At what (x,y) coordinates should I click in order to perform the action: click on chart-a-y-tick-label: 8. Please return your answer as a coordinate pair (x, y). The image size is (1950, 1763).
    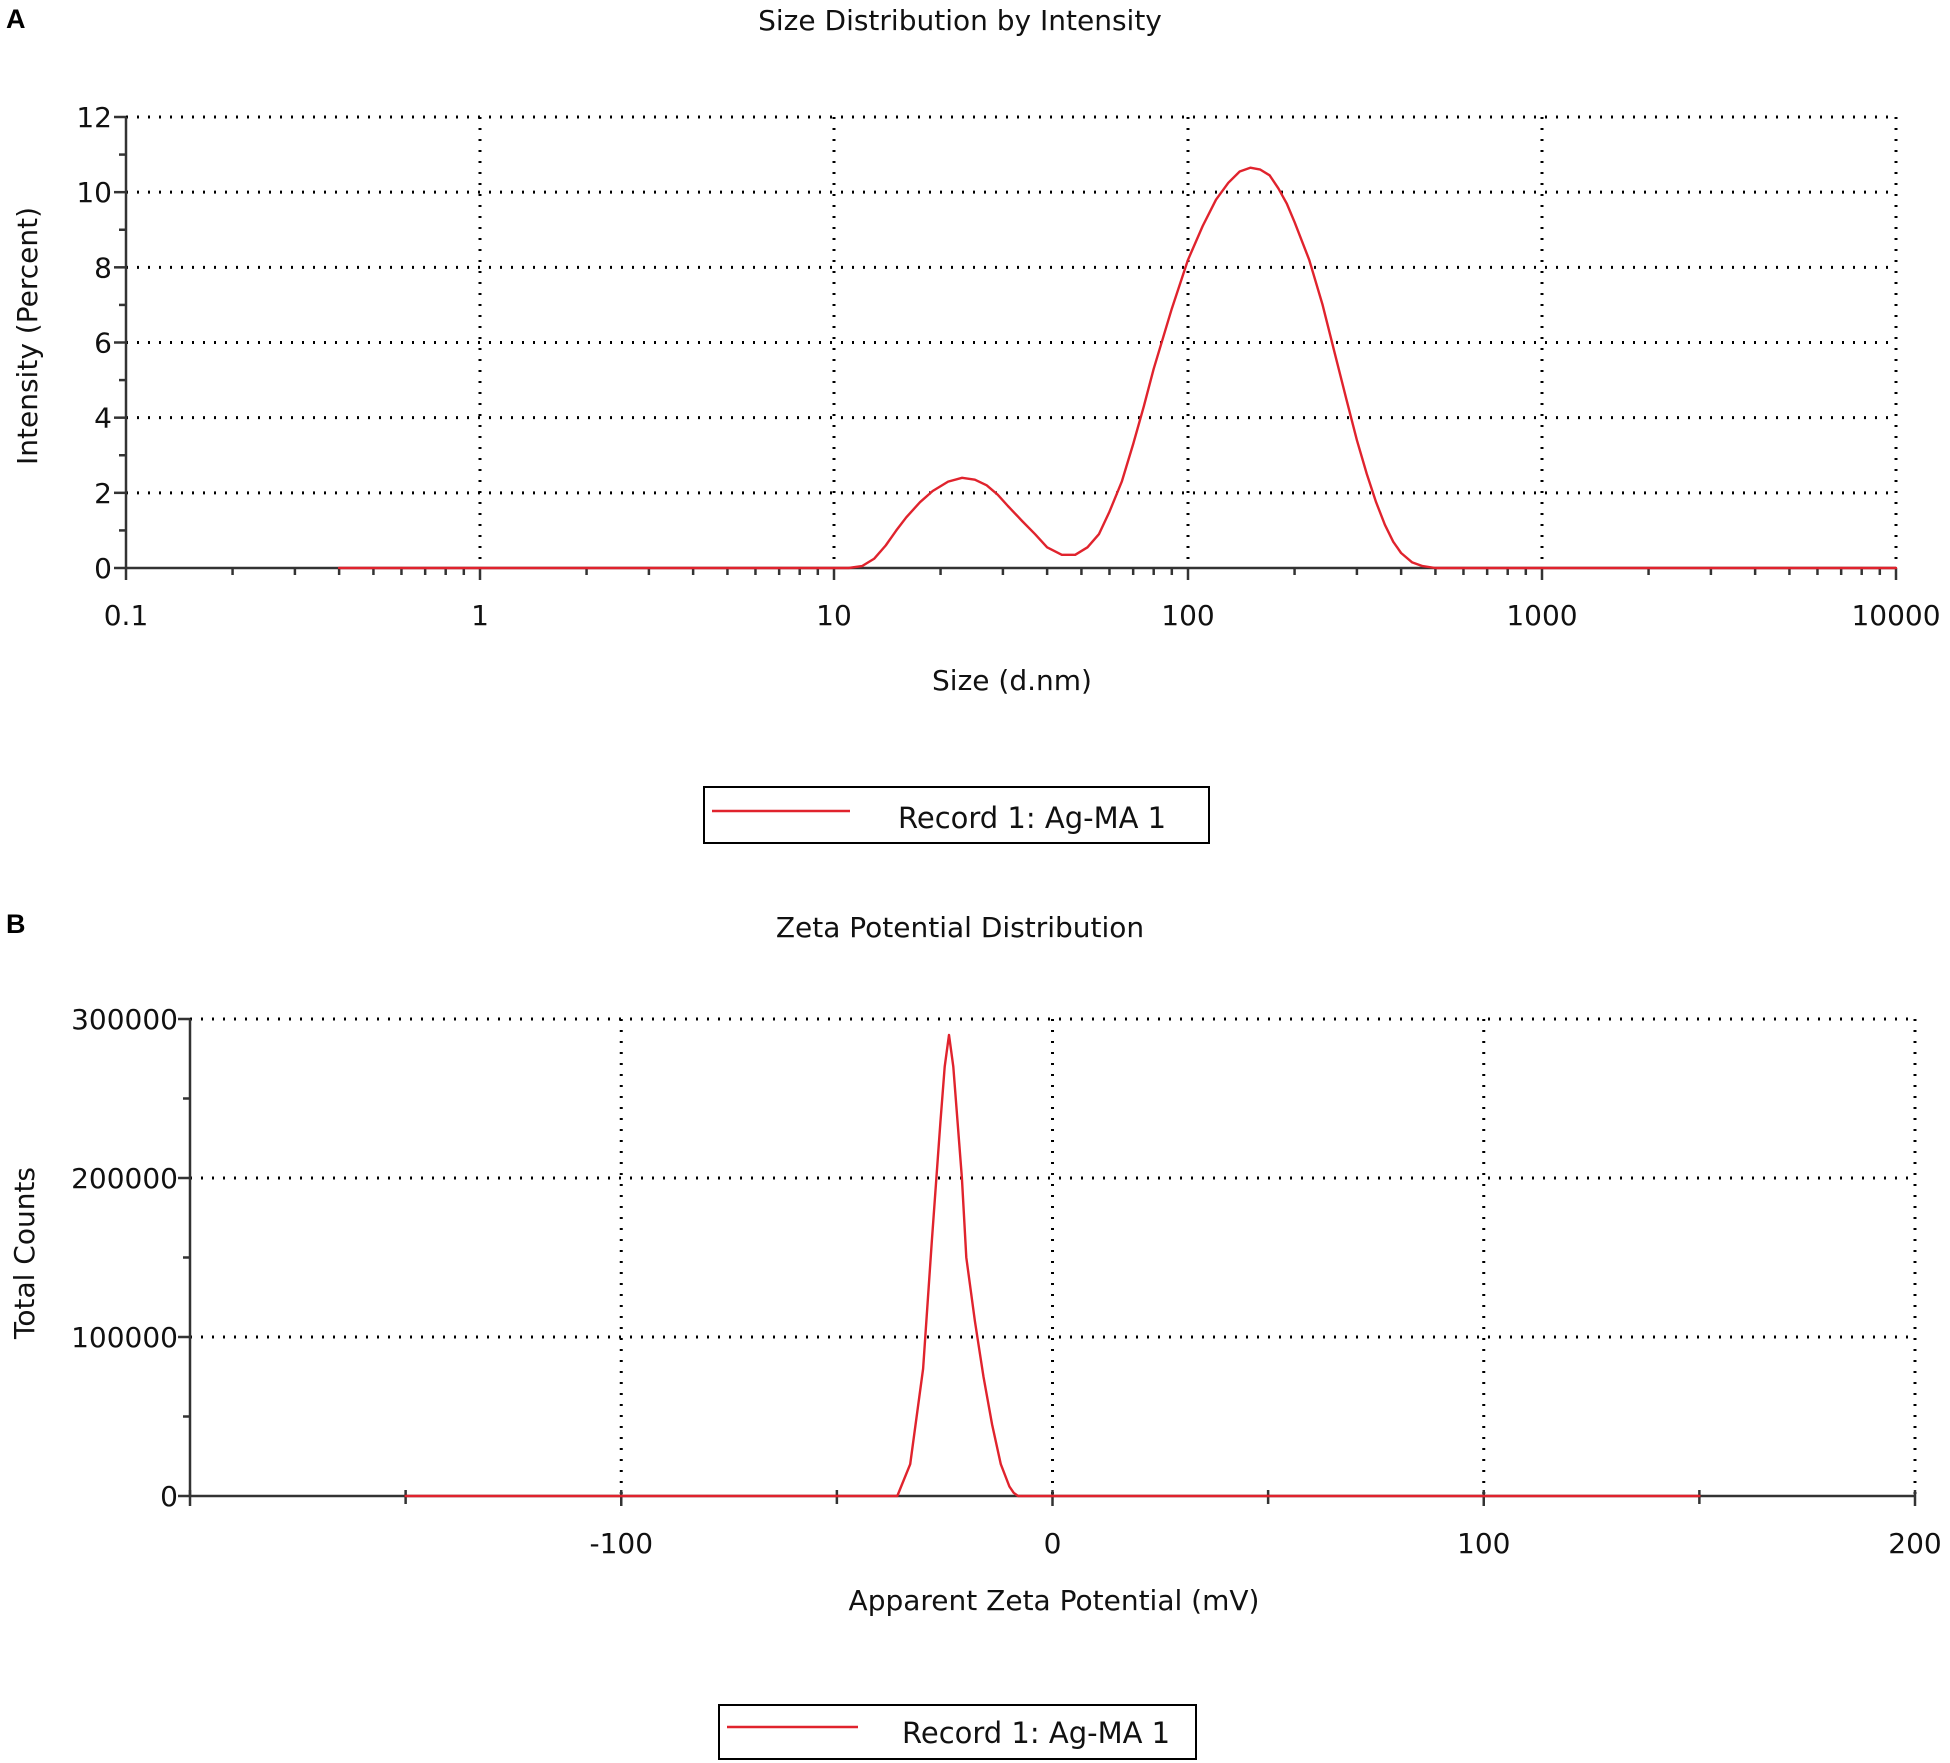
    Looking at the image, I should click on (103, 267).